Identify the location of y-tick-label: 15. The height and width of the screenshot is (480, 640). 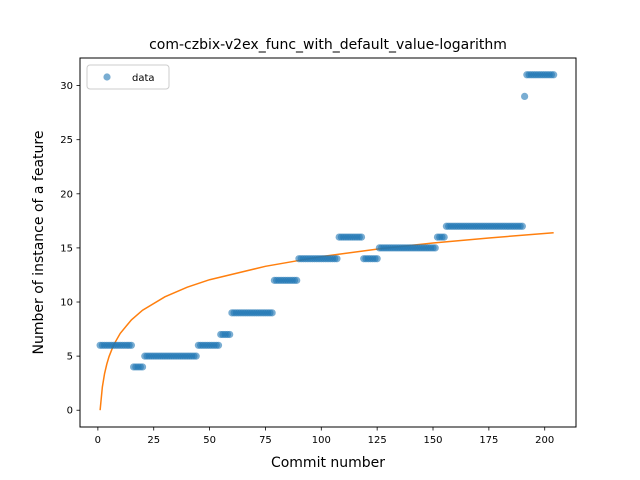
(66, 248).